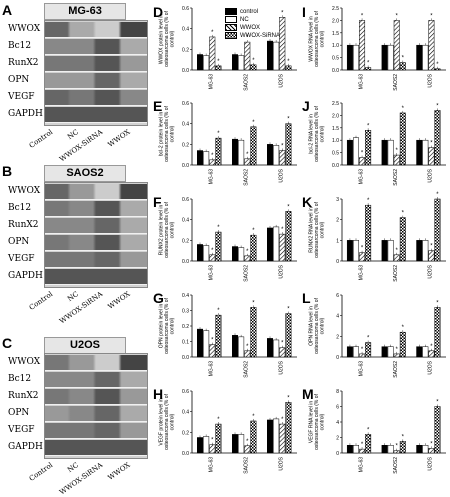 Image resolution: width=450 pixels, height=497 pixels. Describe the element at coordinates (85, 345) in the screenshot. I see `blot-title: U2OS` at that location.